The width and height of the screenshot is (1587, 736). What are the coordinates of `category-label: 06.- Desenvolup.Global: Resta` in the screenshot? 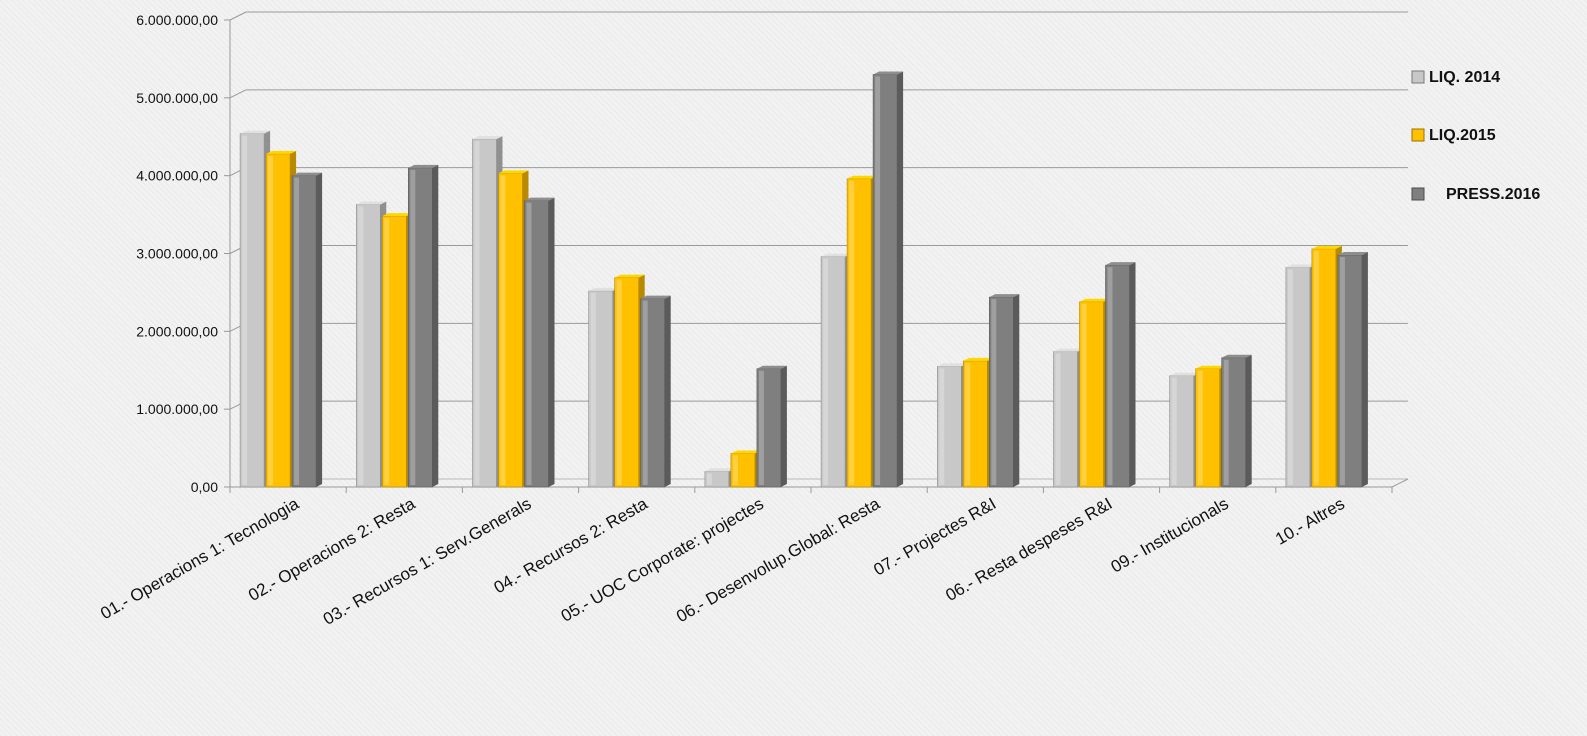 It's located at (778, 560).